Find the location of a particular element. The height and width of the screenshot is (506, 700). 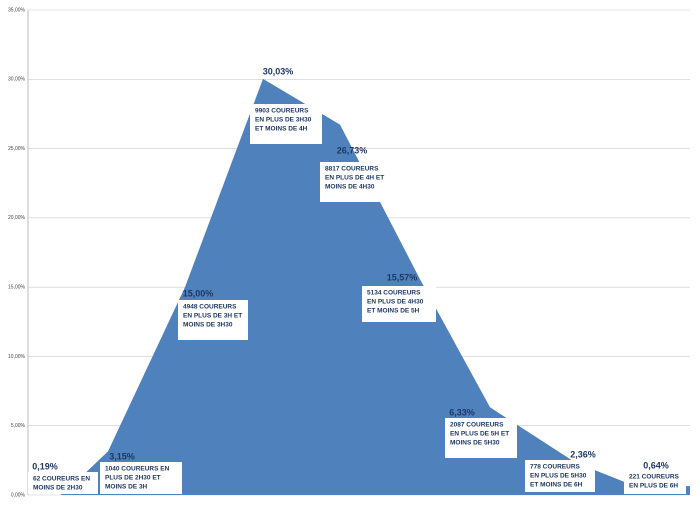

value-label: 2,36% is located at coordinates (583, 454).